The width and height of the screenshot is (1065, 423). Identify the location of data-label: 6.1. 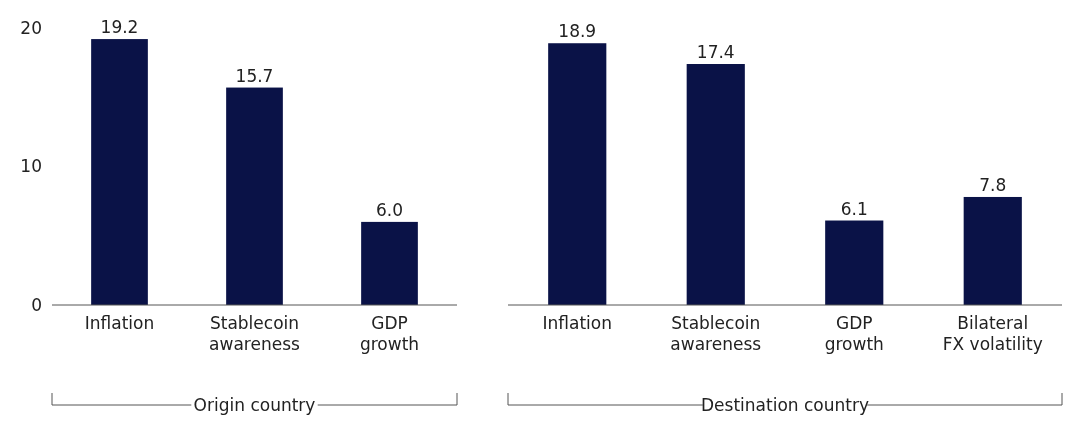
(854, 208).